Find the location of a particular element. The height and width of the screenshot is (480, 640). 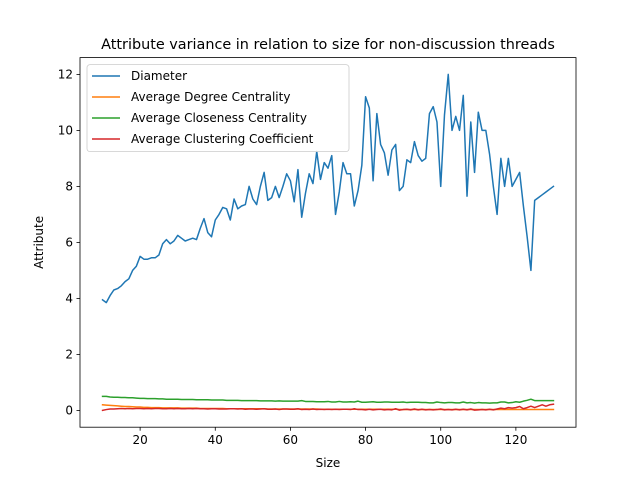

y-tick-label: 6 is located at coordinates (69, 243).